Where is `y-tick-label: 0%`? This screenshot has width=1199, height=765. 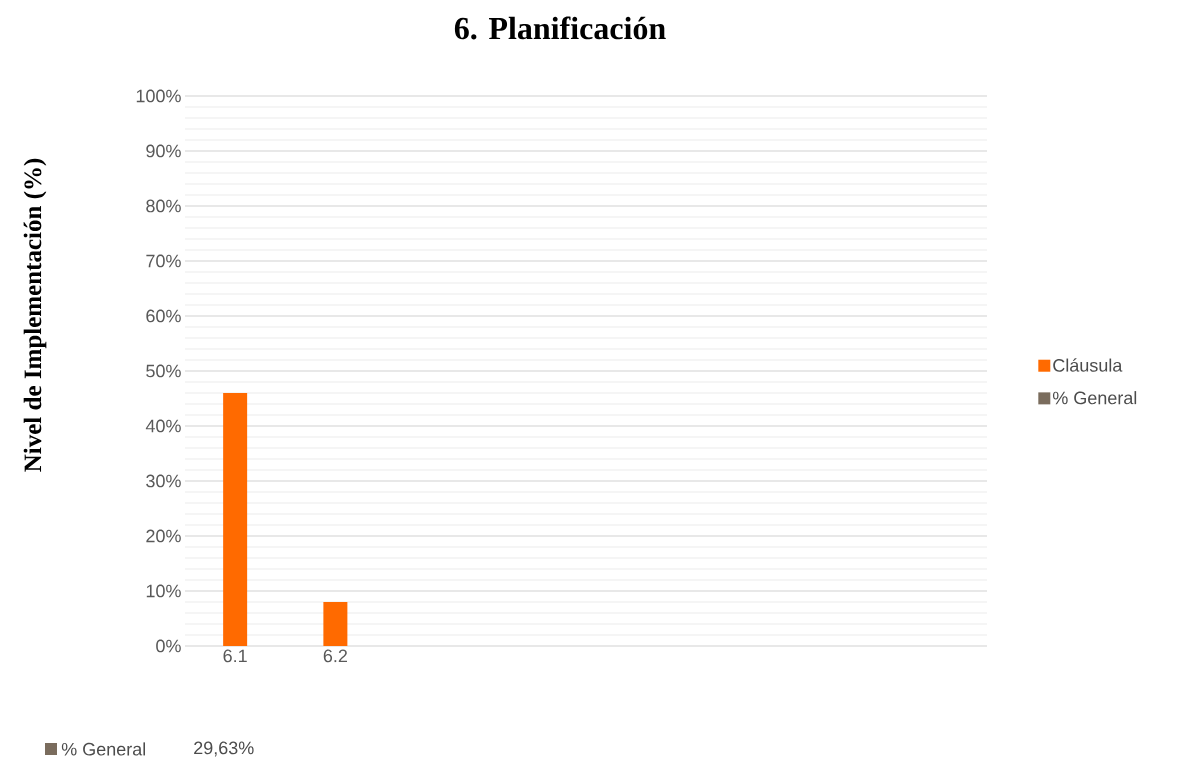
y-tick-label: 0% is located at coordinates (168, 646).